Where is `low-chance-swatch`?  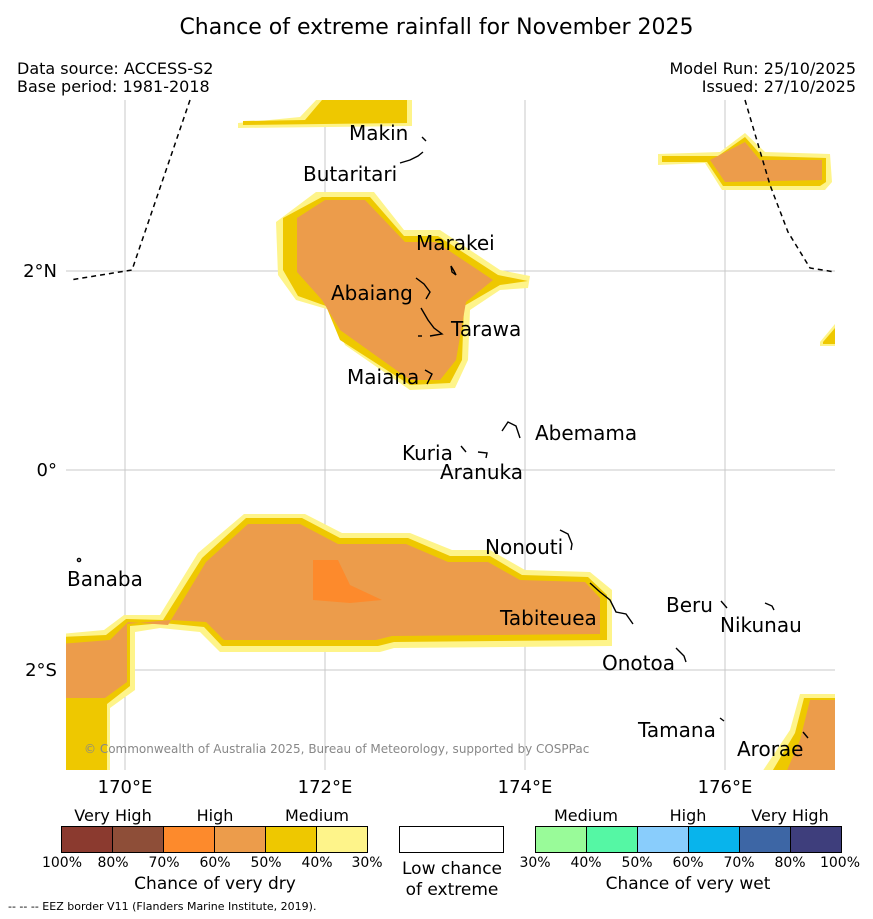 low-chance-swatch is located at coordinates (451, 839).